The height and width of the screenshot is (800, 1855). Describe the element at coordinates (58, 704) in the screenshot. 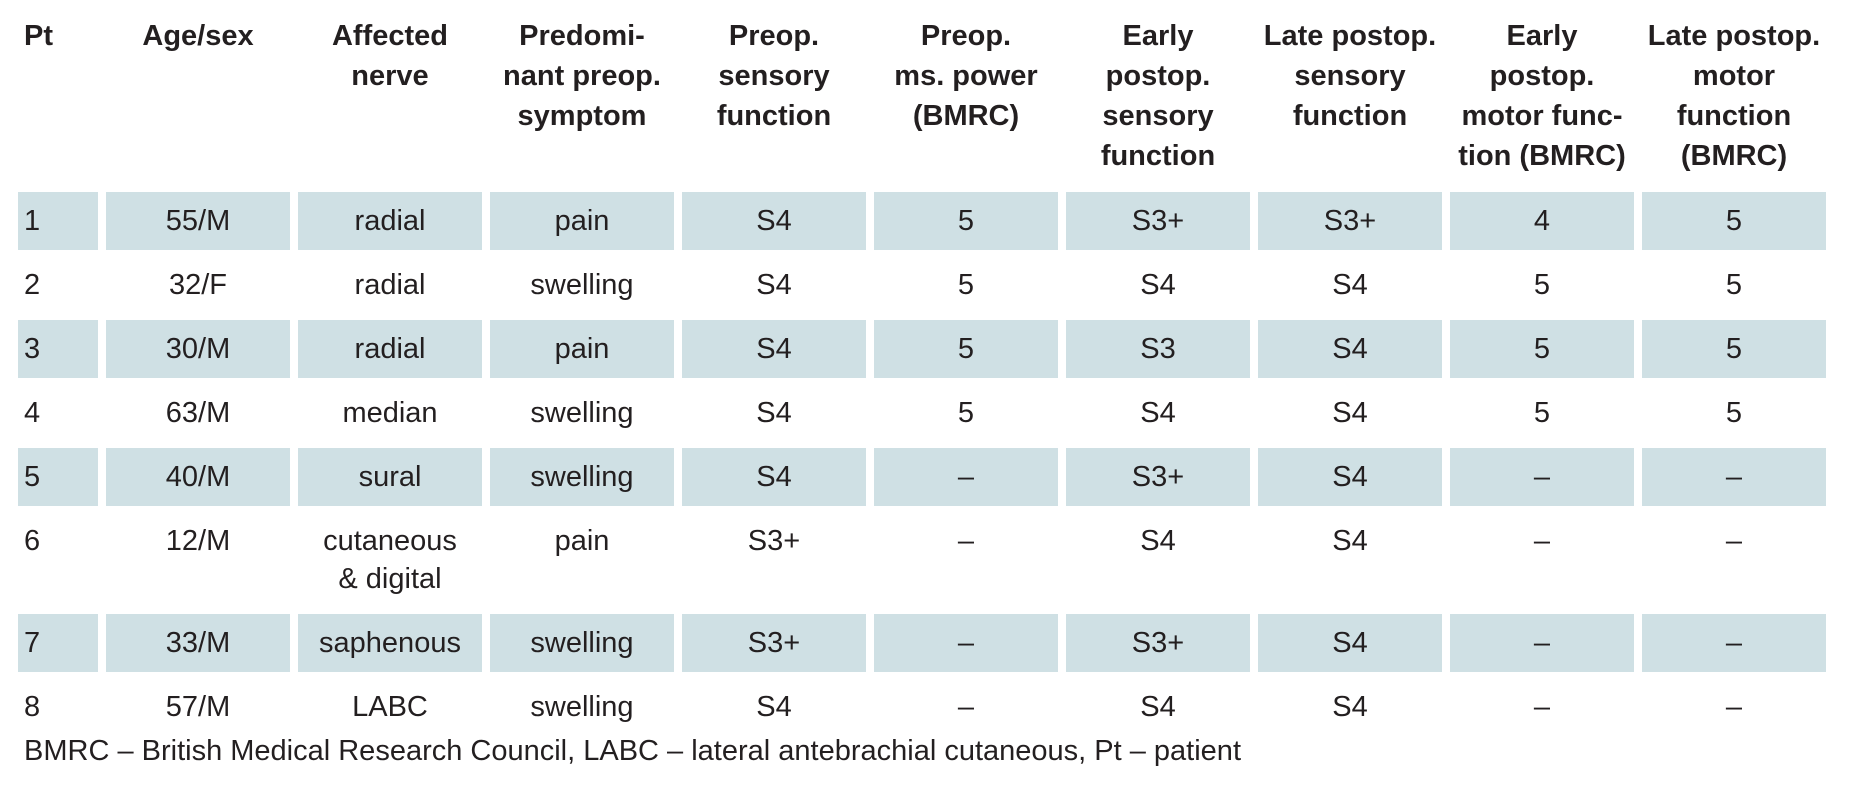

I see `cell-pt: 8` at that location.